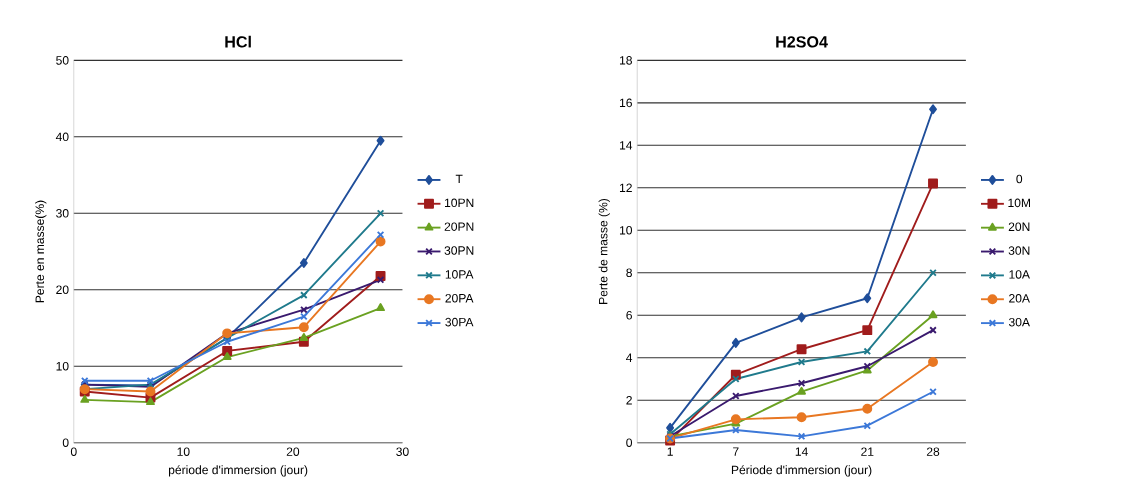 Image resolution: width=1147 pixels, height=503 pixels. What do you see at coordinates (459, 250) in the screenshot?
I see `legend-label: 30PN` at bounding box center [459, 250].